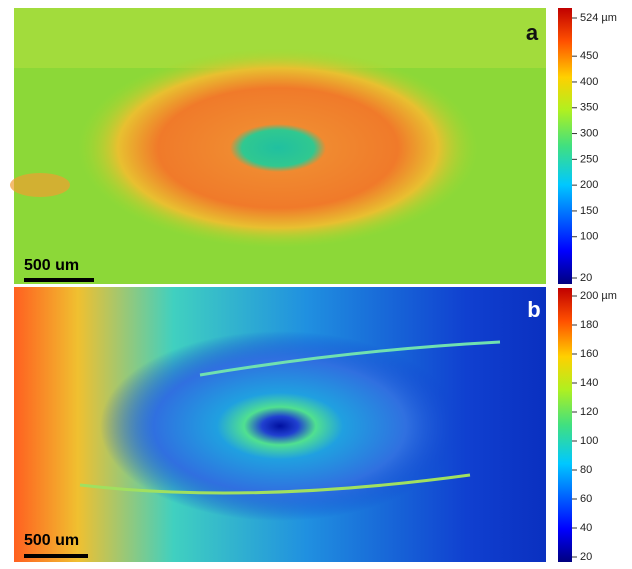 The width and height of the screenshot is (632, 569). Describe the element at coordinates (589, 325) in the screenshot. I see `colorbar-tick-label: 180` at that location.